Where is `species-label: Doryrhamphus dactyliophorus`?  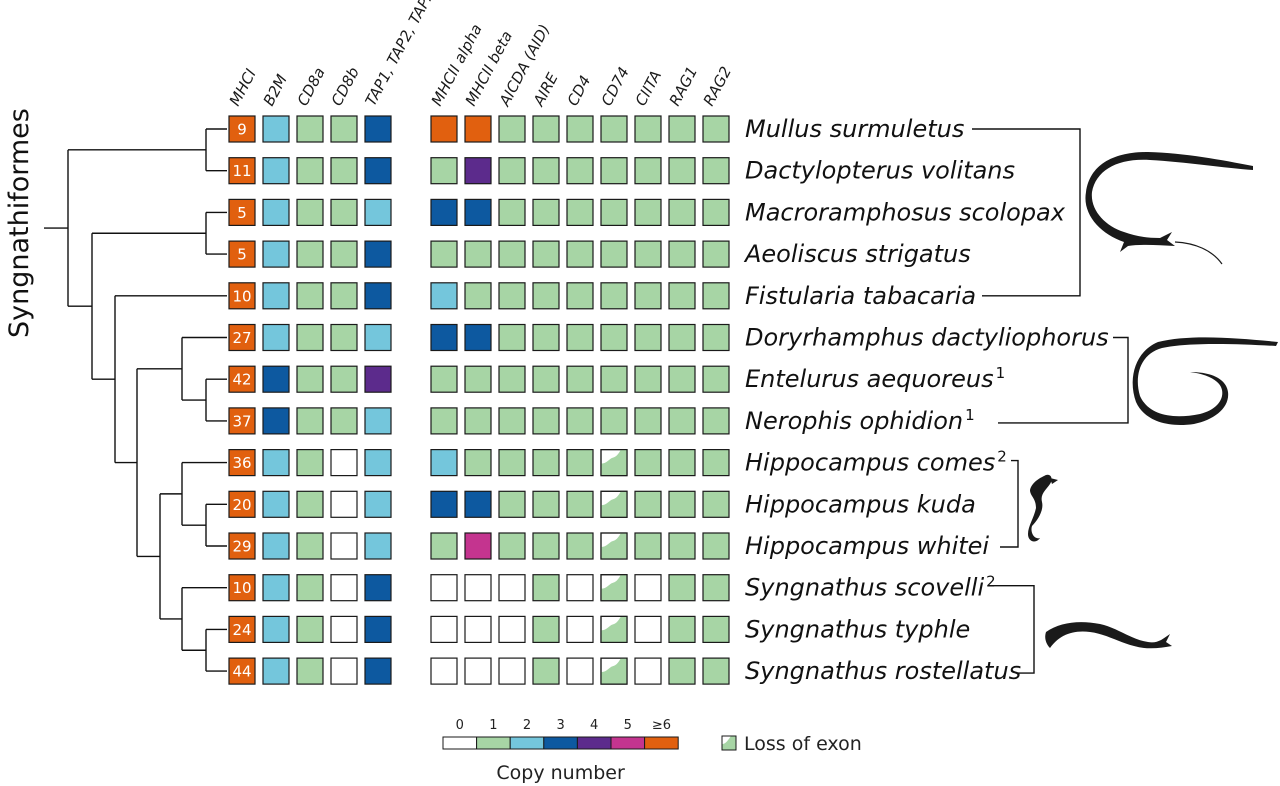 species-label: Doryrhamphus dactyliophorus is located at coordinates (927, 338).